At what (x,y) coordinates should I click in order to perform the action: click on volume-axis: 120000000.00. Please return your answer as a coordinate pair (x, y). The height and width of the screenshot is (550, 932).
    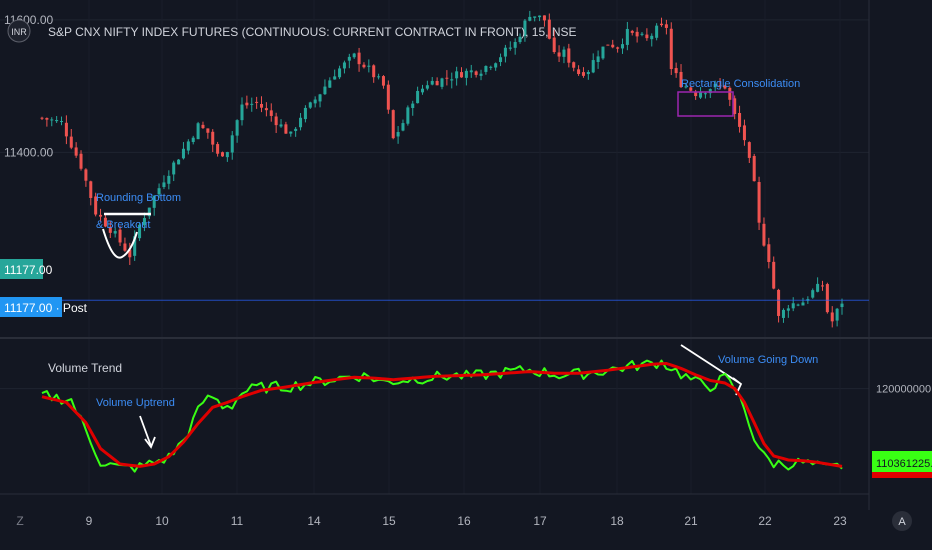
    Looking at the image, I should click on (904, 390).